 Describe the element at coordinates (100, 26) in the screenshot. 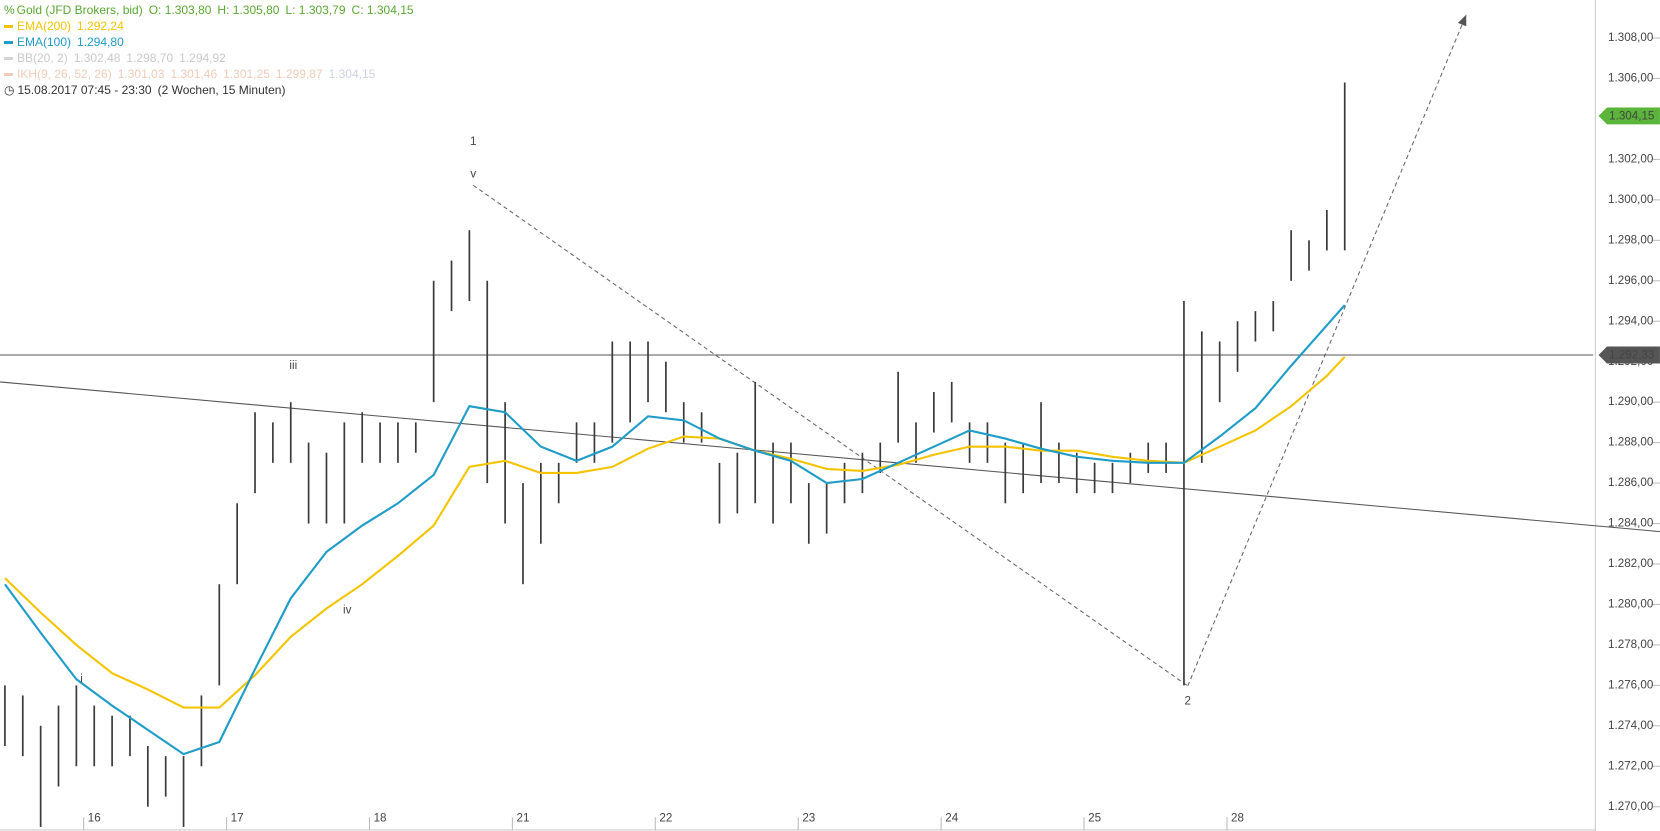

I see `legend-value: 1.292,24` at that location.